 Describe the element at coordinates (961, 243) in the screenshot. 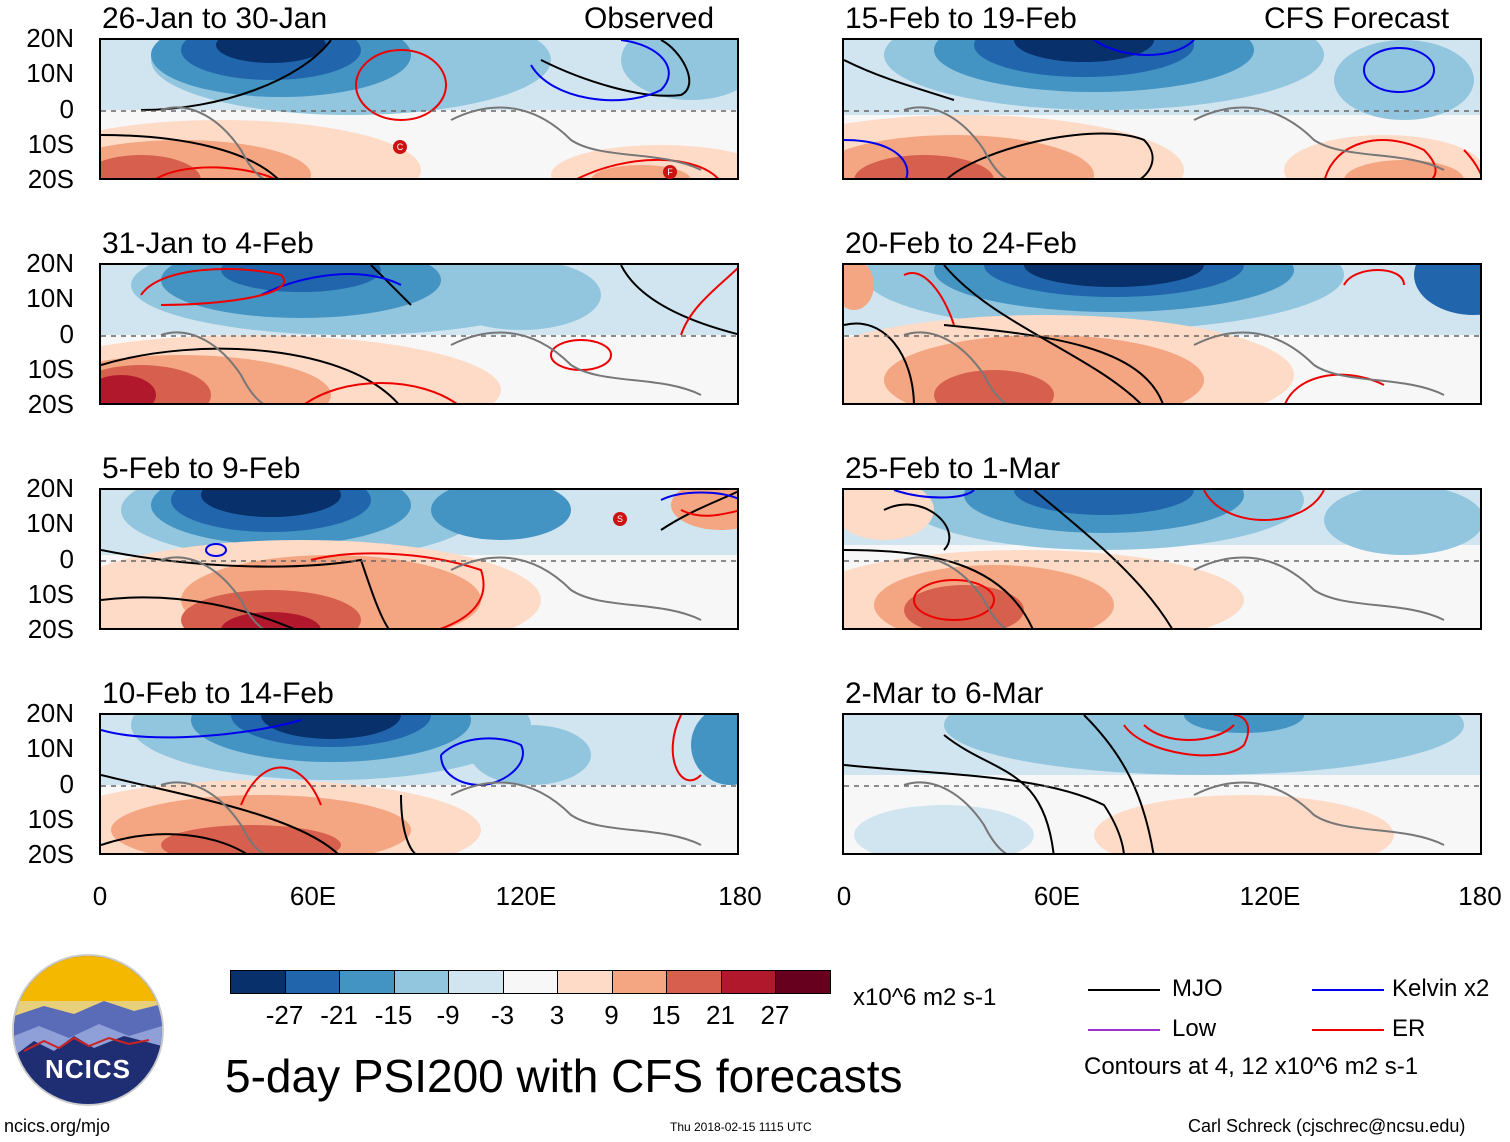

I see `panel-title-4: 20-Feb to 24-Feb` at that location.